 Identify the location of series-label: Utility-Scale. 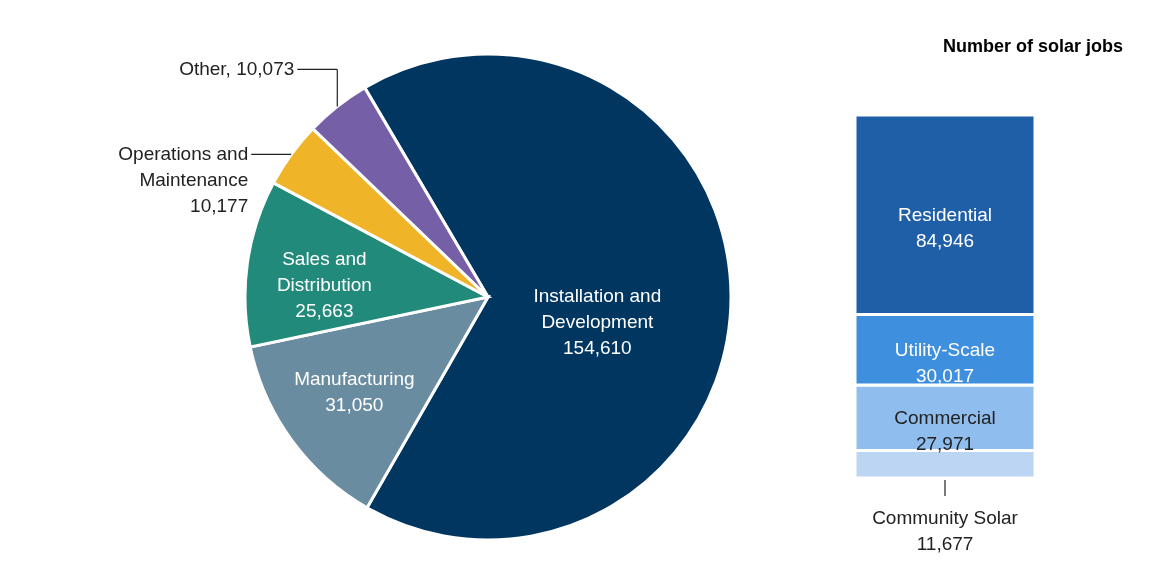
(945, 349).